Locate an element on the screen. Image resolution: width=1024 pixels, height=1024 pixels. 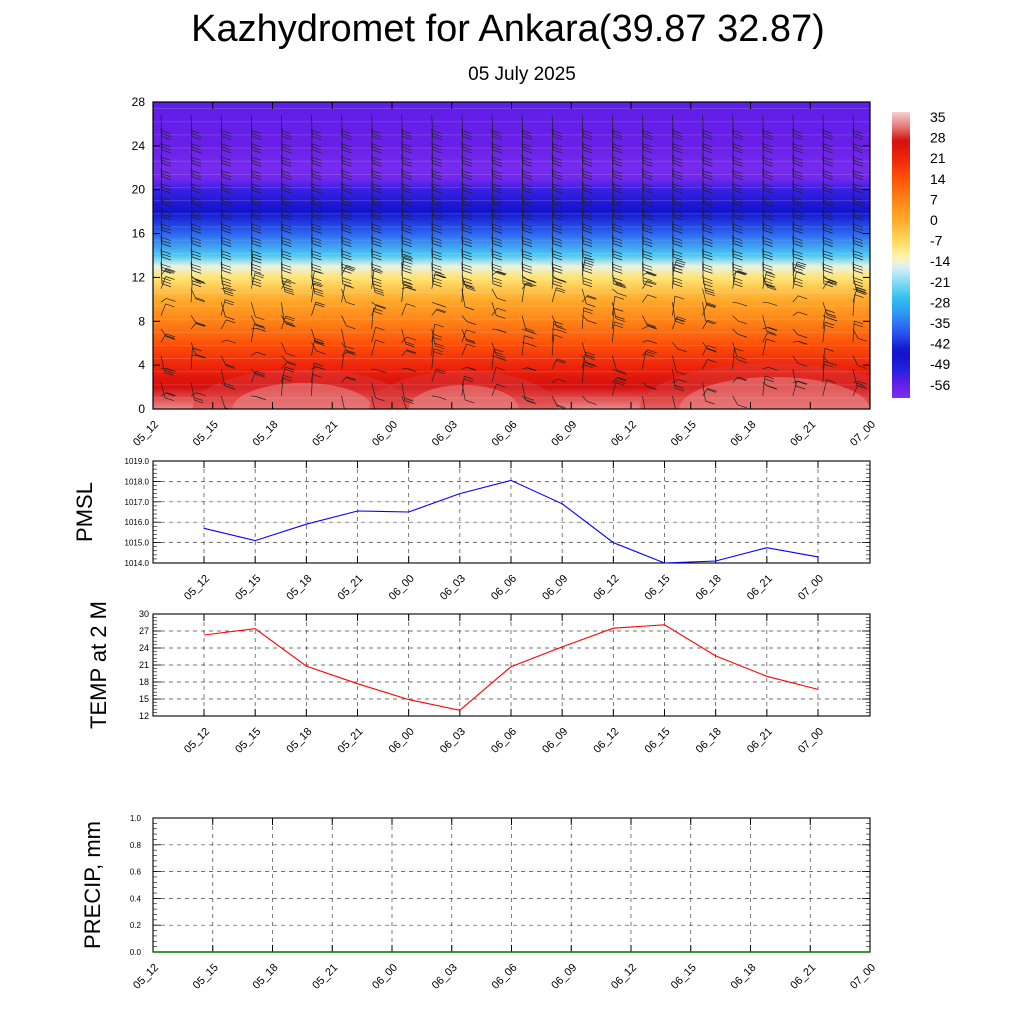
y-tick-label: 4 is located at coordinates (141, 365).